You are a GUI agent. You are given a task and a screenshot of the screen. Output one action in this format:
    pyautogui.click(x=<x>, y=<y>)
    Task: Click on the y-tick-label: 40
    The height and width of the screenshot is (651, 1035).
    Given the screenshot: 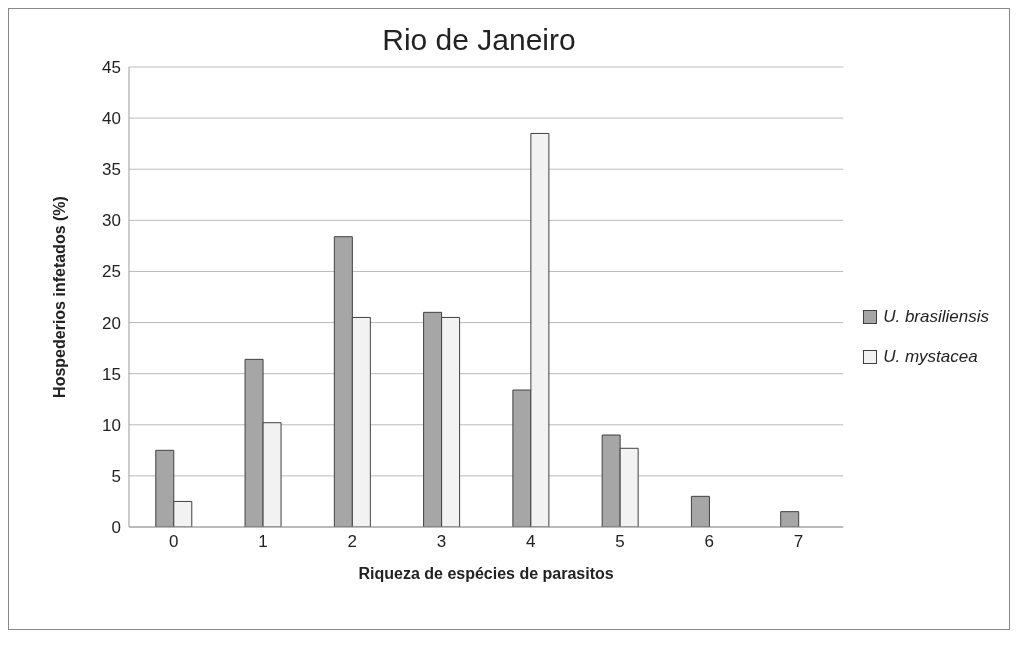 What is the action you would take?
    pyautogui.click(x=111, y=119)
    